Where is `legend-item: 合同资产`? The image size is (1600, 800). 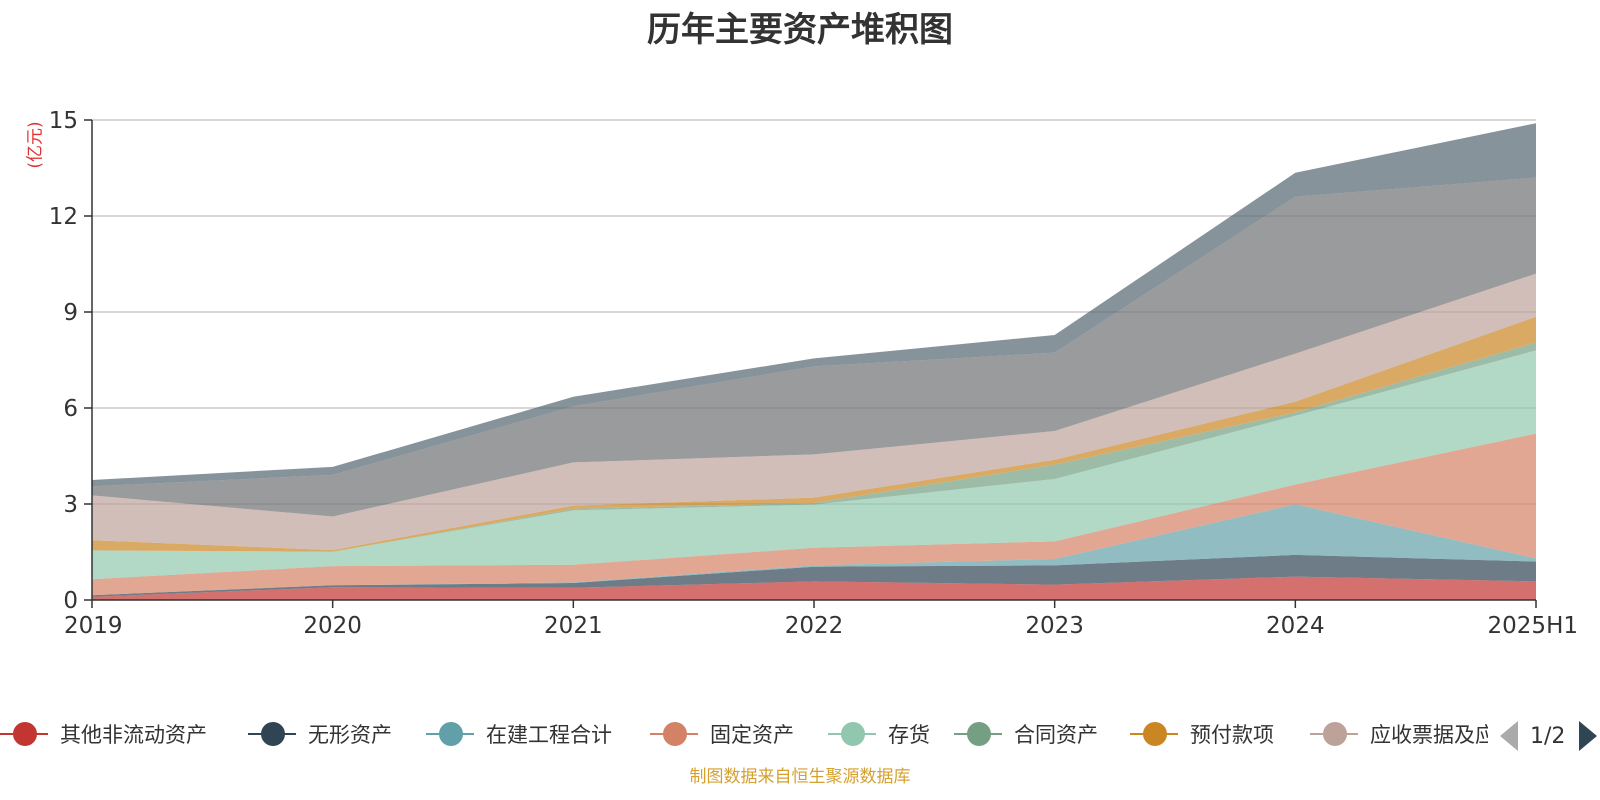
legend-item: 合同资产 is located at coordinates (1026, 734).